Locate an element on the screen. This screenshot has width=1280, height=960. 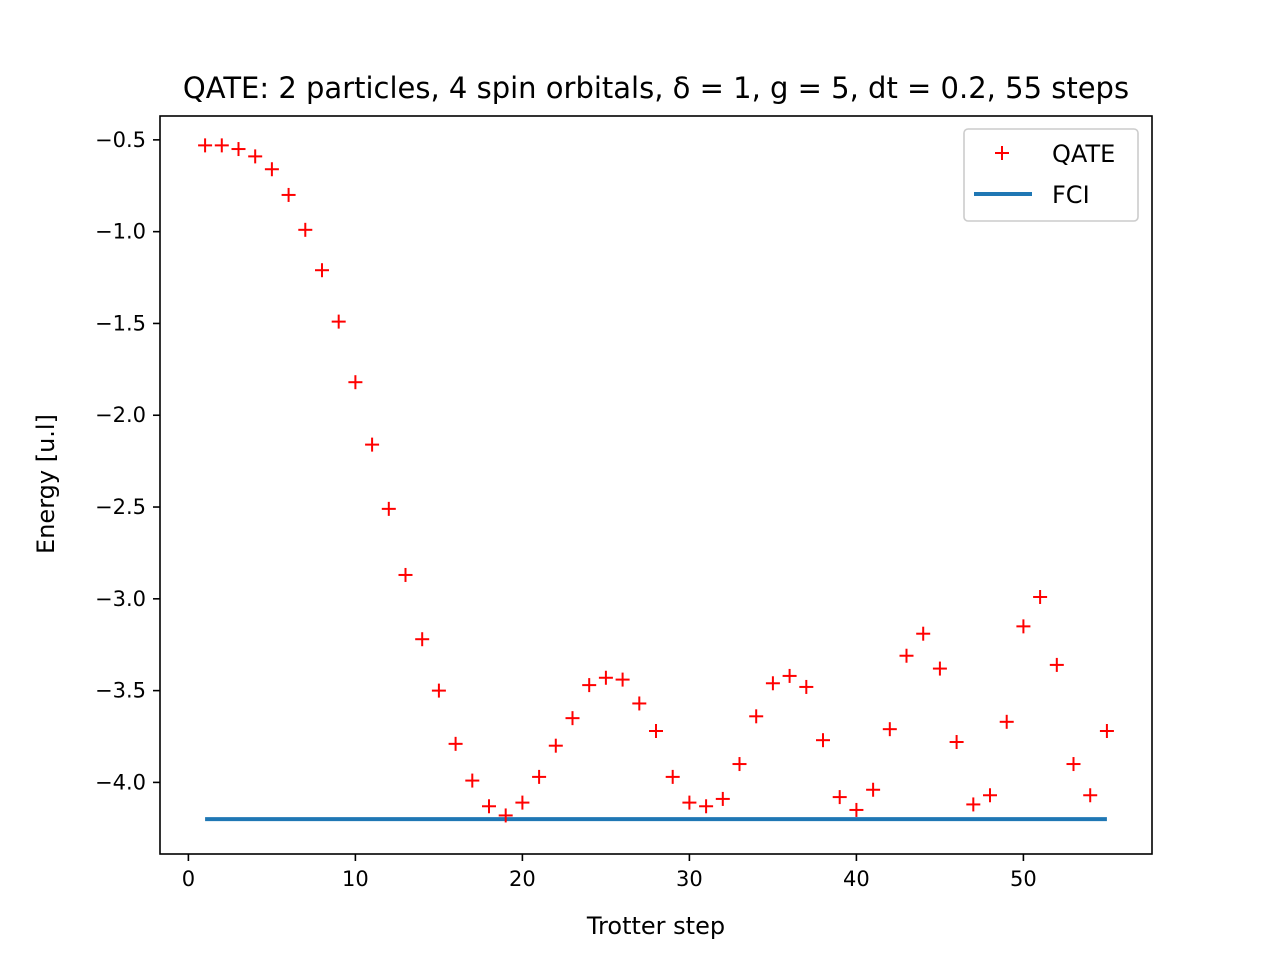
legend-label-qate: QATE is located at coordinates (1083, 154).